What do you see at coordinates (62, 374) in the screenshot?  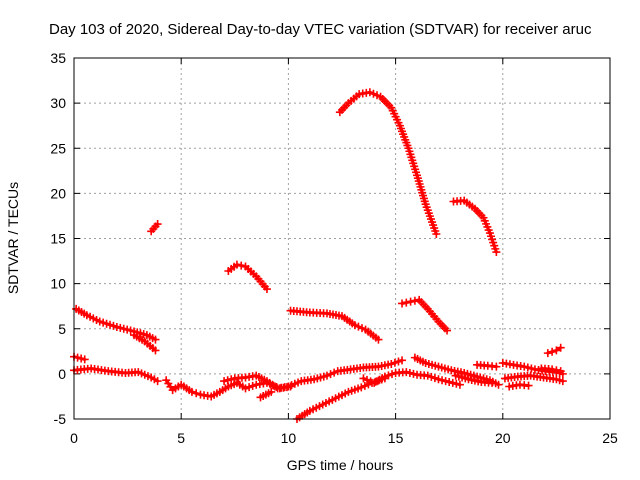 I see `y-tick-label: 0` at bounding box center [62, 374].